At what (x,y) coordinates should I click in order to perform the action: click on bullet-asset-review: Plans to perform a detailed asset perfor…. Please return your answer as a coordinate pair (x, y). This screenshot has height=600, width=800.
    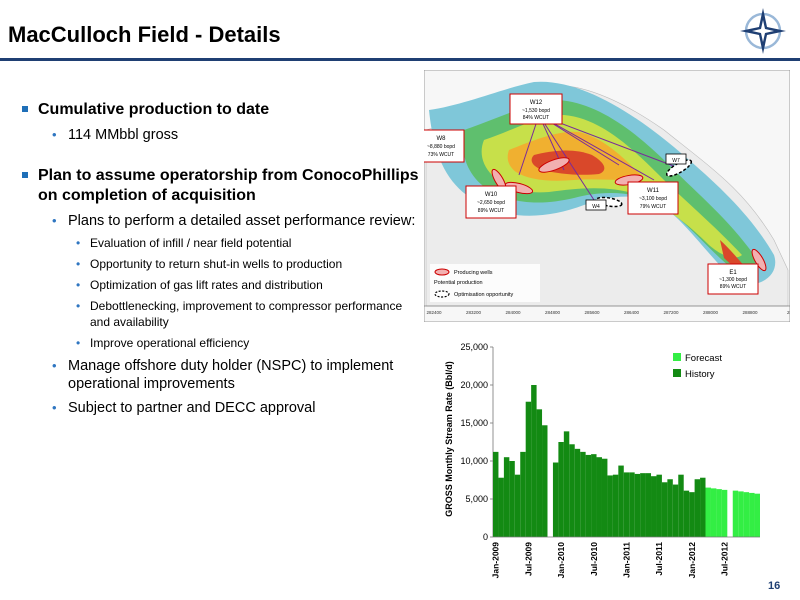
    Looking at the image, I should click on (220, 221).